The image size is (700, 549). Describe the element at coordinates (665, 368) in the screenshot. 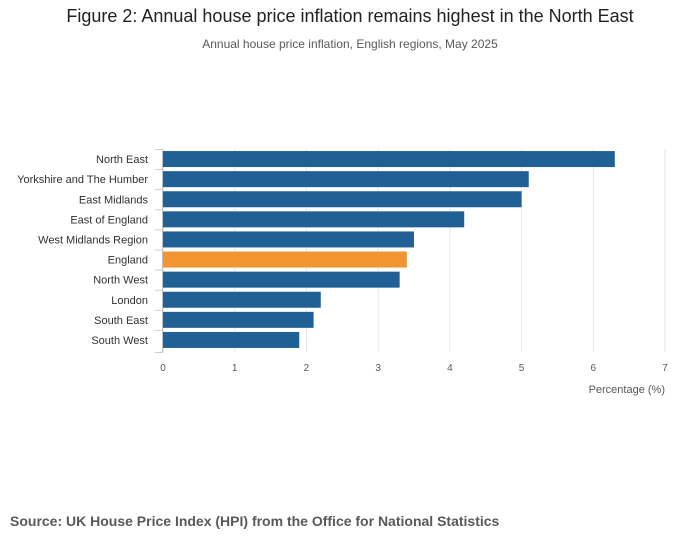

I see `x-tick-label: 7` at that location.